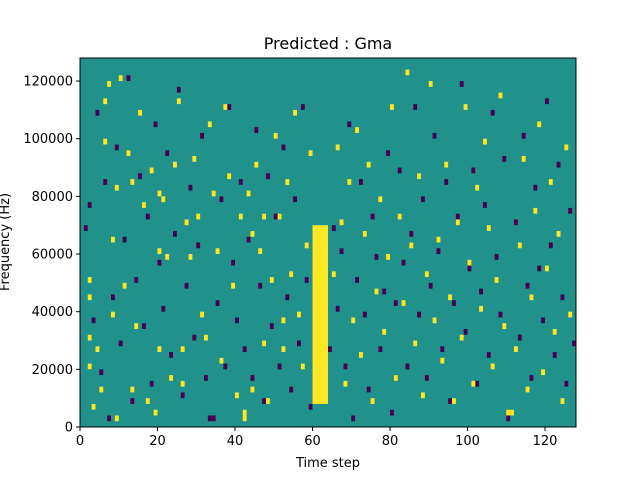 The image size is (640, 480). Describe the element at coordinates (312, 441) in the screenshot. I see `x-tick-label: 60` at that location.